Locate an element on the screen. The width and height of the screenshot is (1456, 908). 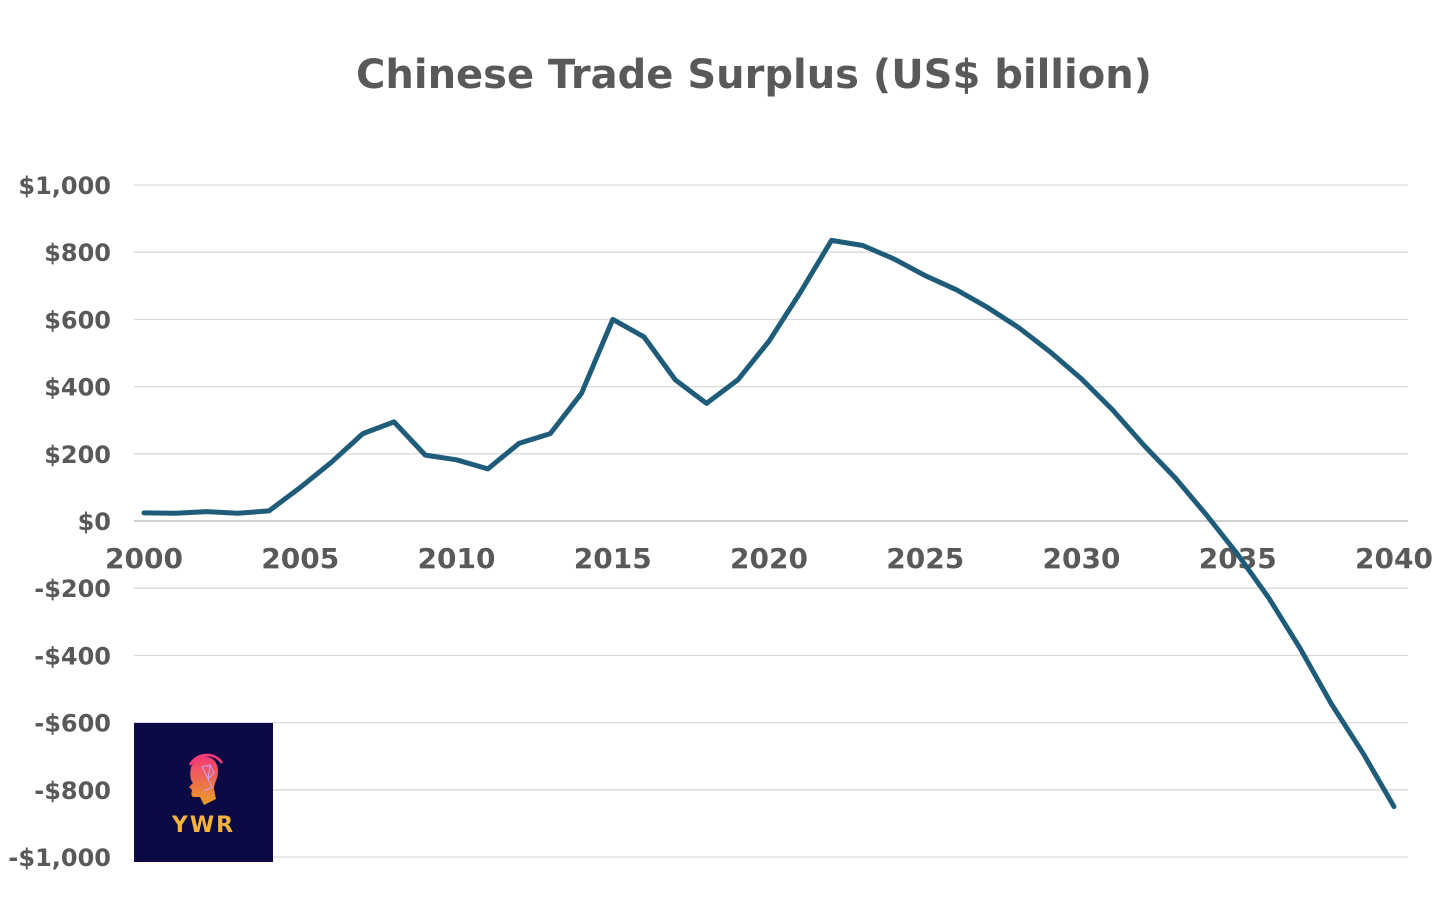
x-tick-label: 2020 is located at coordinates (769, 558).